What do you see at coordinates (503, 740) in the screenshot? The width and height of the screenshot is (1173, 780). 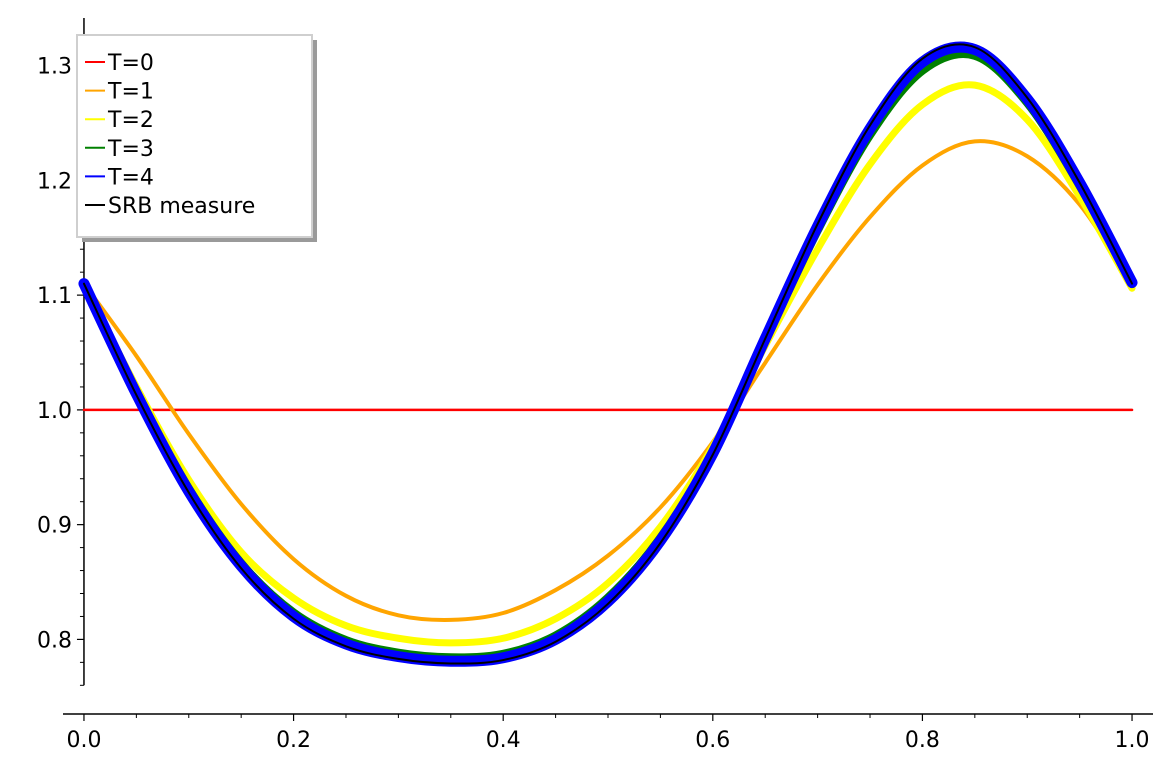 I see `x-tick-label: 0.4` at bounding box center [503, 740].